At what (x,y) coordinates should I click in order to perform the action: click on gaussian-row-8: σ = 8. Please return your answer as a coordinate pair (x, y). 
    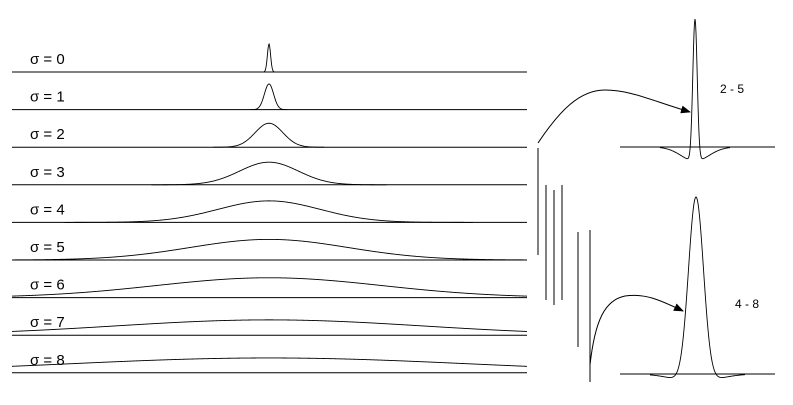
    Looking at the image, I should click on (269, 363).